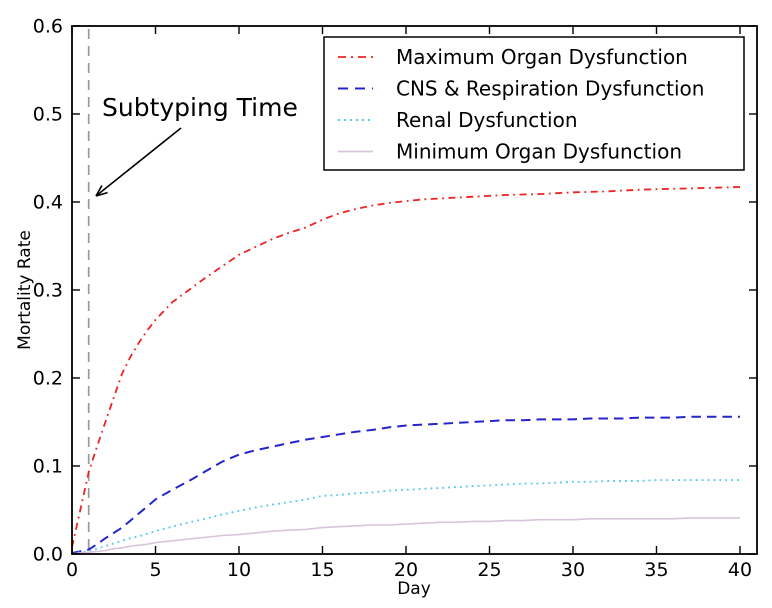  What do you see at coordinates (414, 589) in the screenshot?
I see `x-axis-label: Day` at bounding box center [414, 589].